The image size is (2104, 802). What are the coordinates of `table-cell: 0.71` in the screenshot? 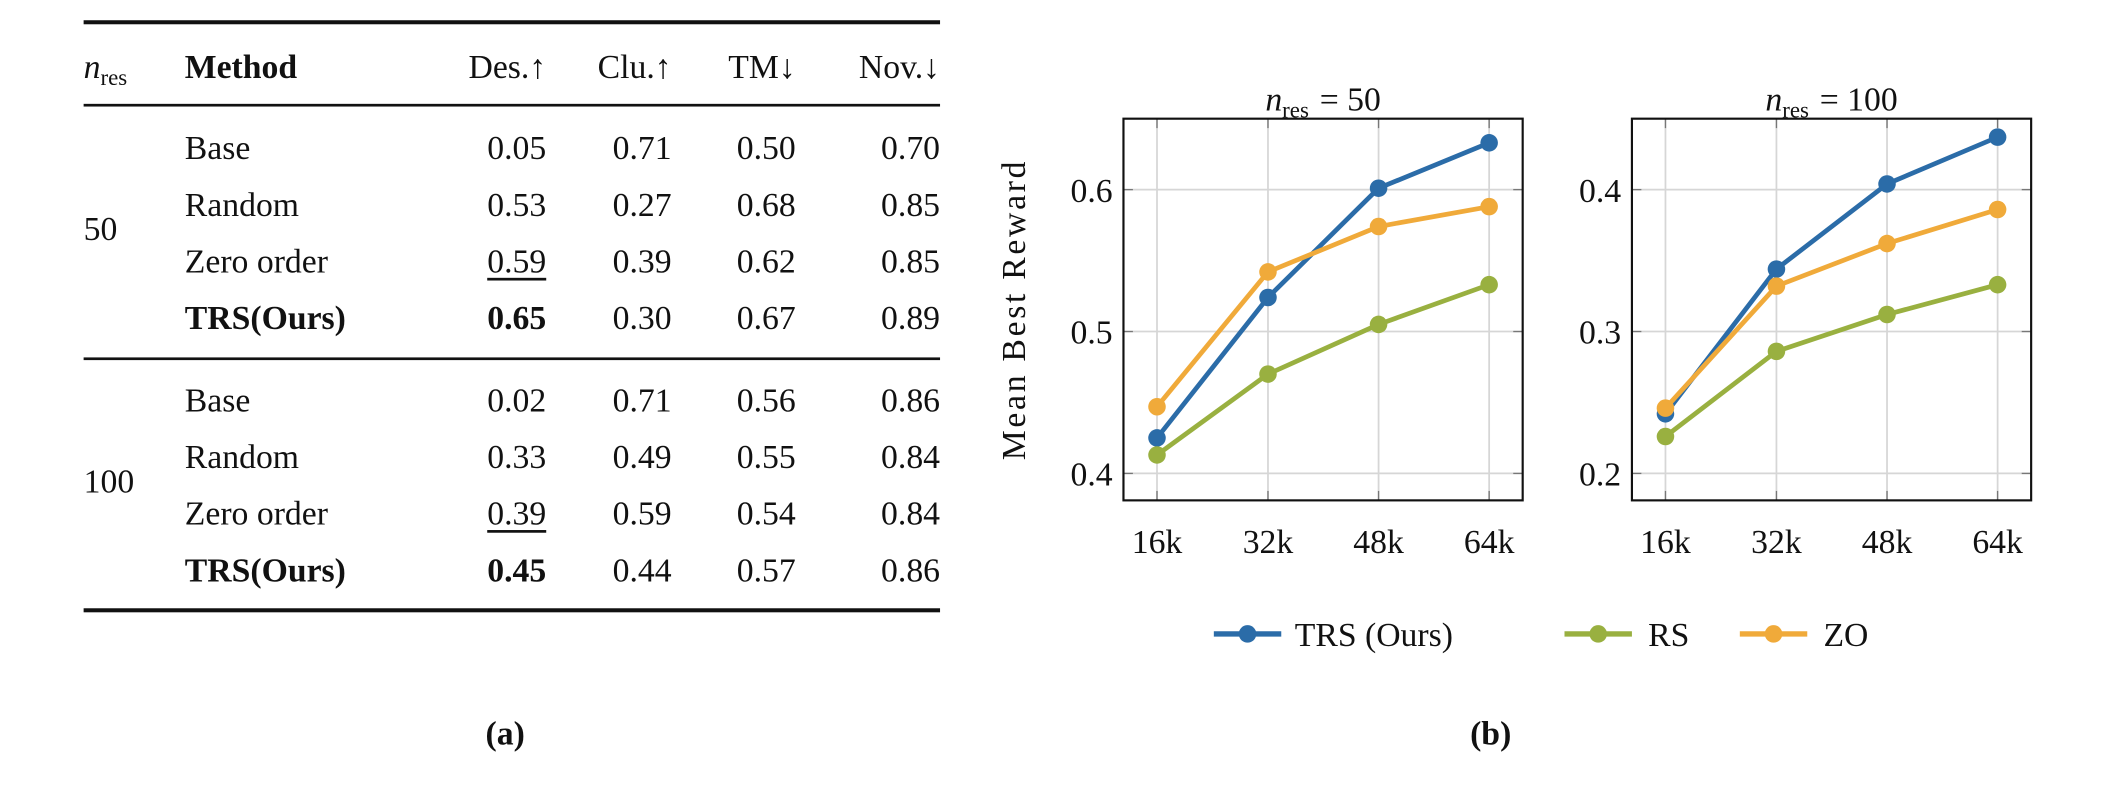 It's located at (642, 149).